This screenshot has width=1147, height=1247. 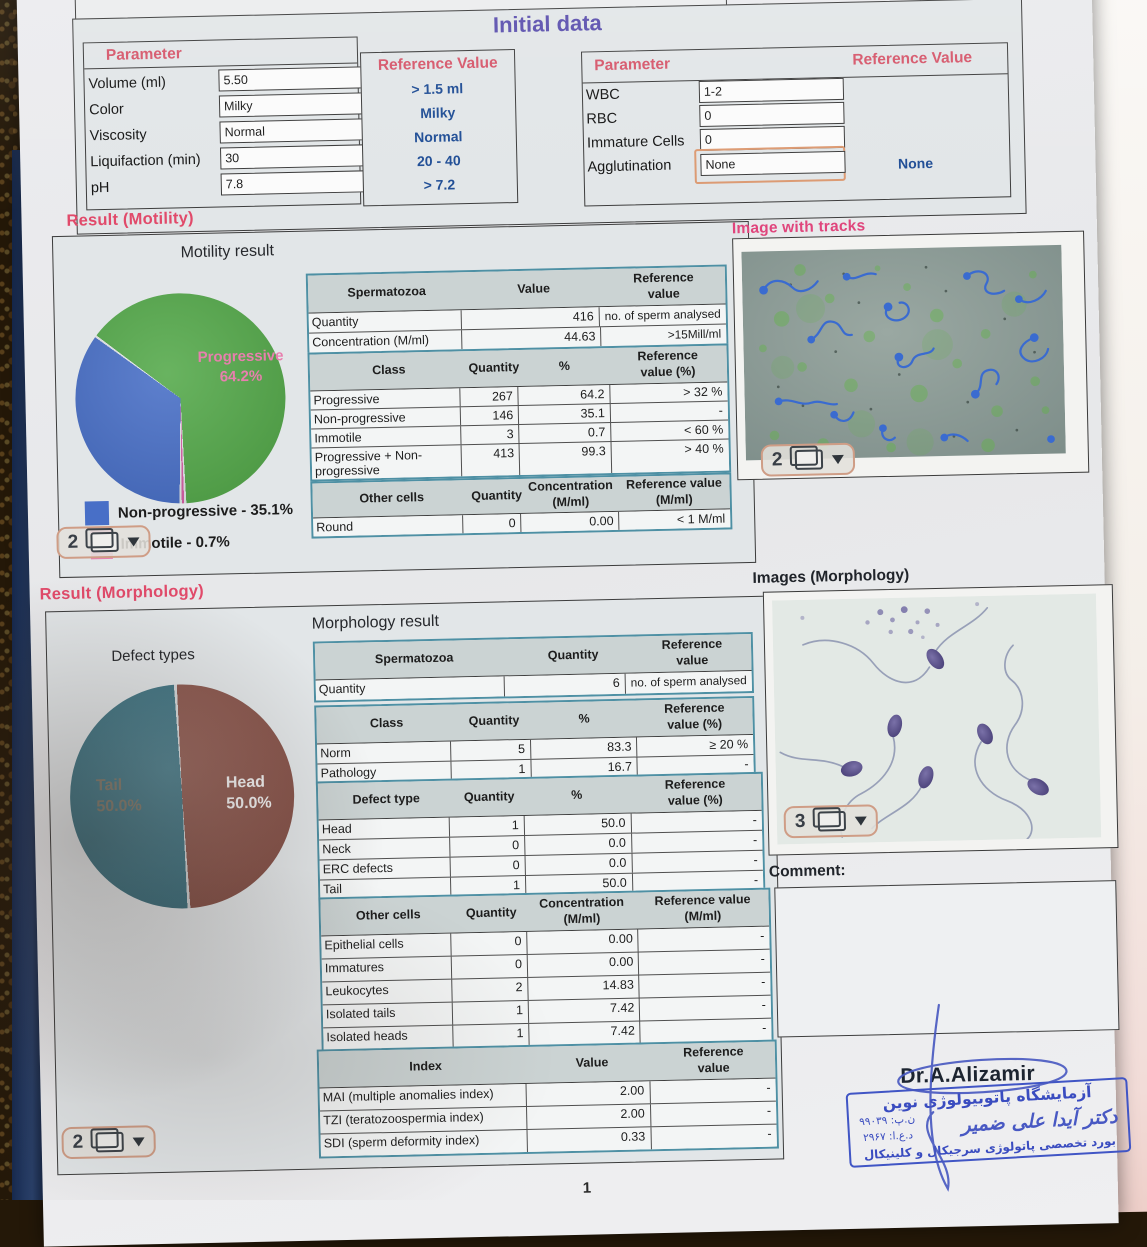 What do you see at coordinates (292, 157) in the screenshot?
I see `liquifaction-input: 30` at bounding box center [292, 157].